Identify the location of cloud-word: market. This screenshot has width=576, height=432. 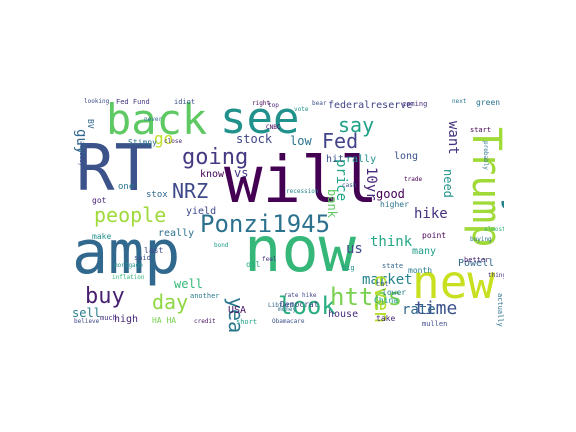
(387, 280).